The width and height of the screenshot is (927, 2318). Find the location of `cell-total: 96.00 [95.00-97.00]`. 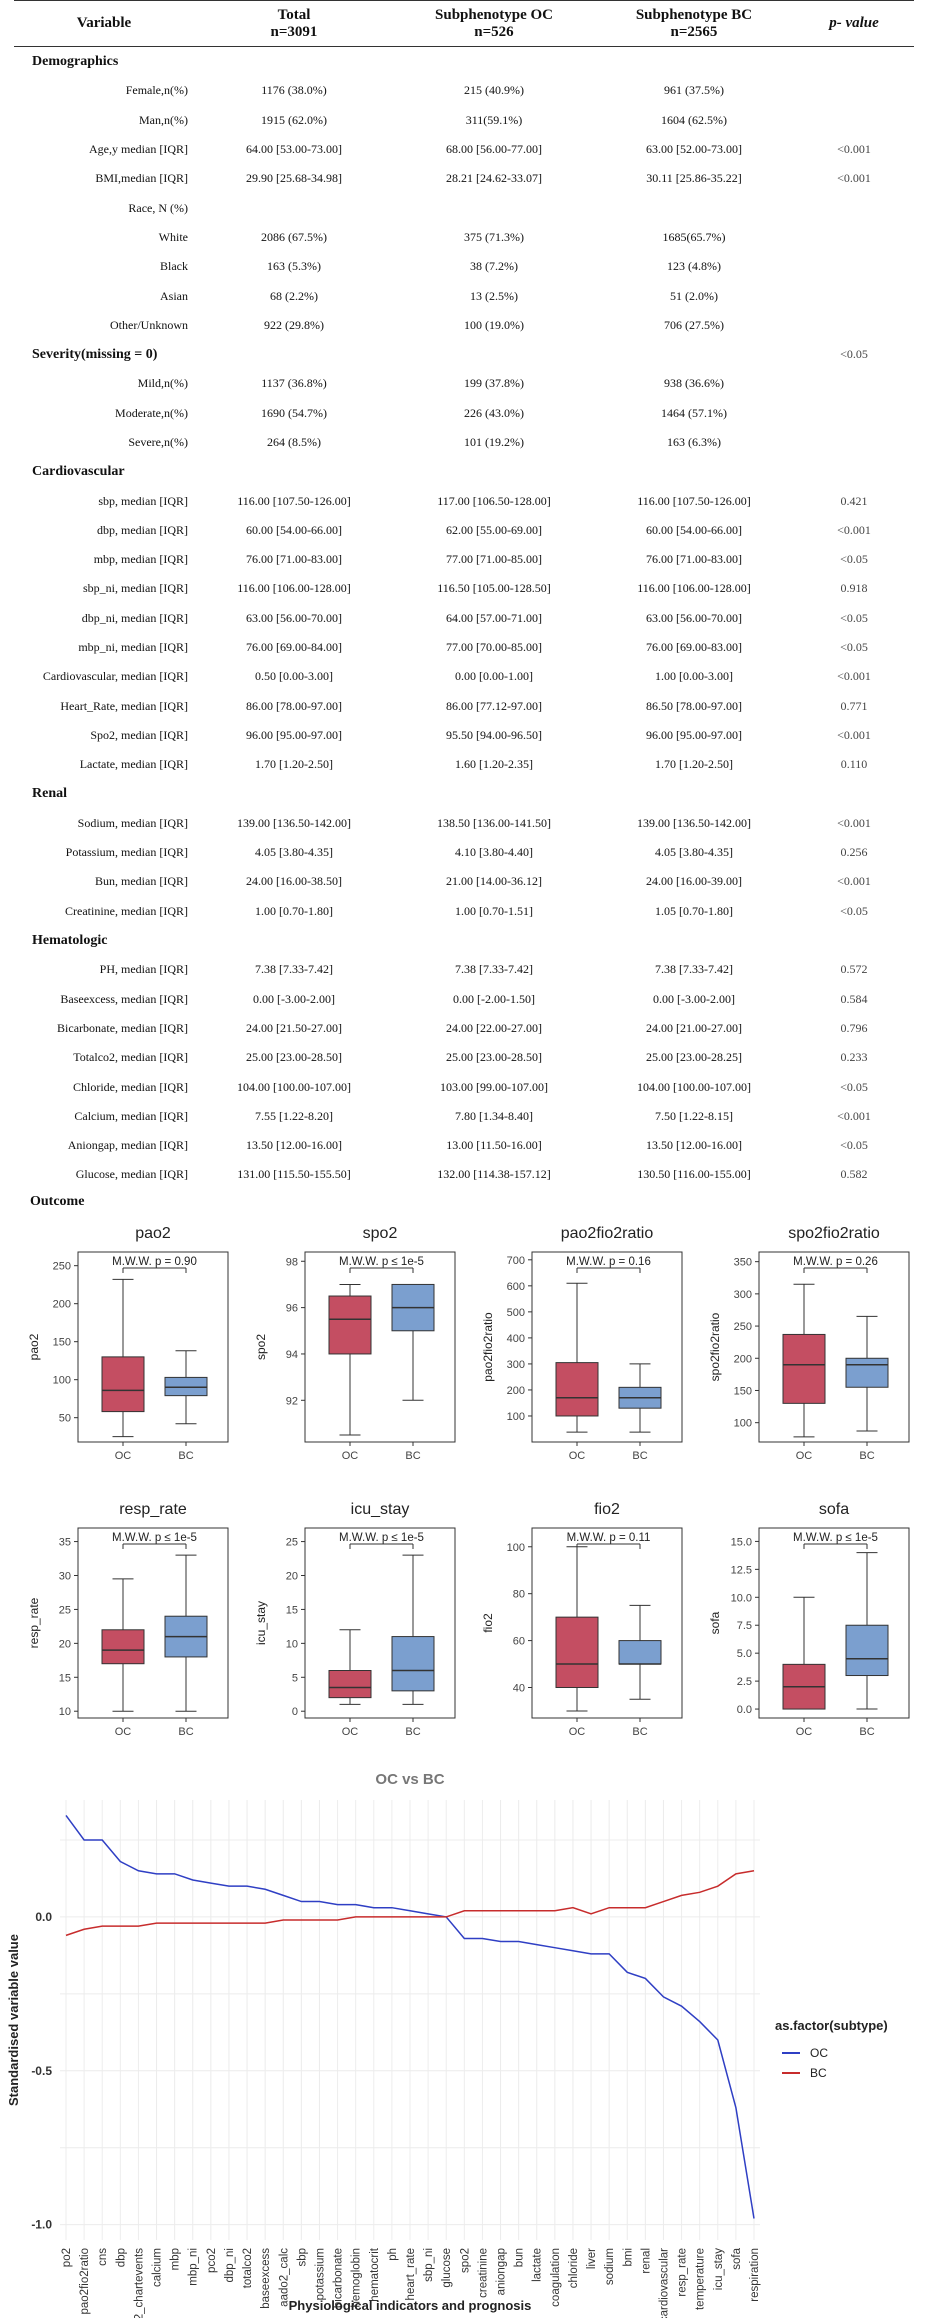

cell-total: 96.00 [95.00-97.00] is located at coordinates (294, 734).